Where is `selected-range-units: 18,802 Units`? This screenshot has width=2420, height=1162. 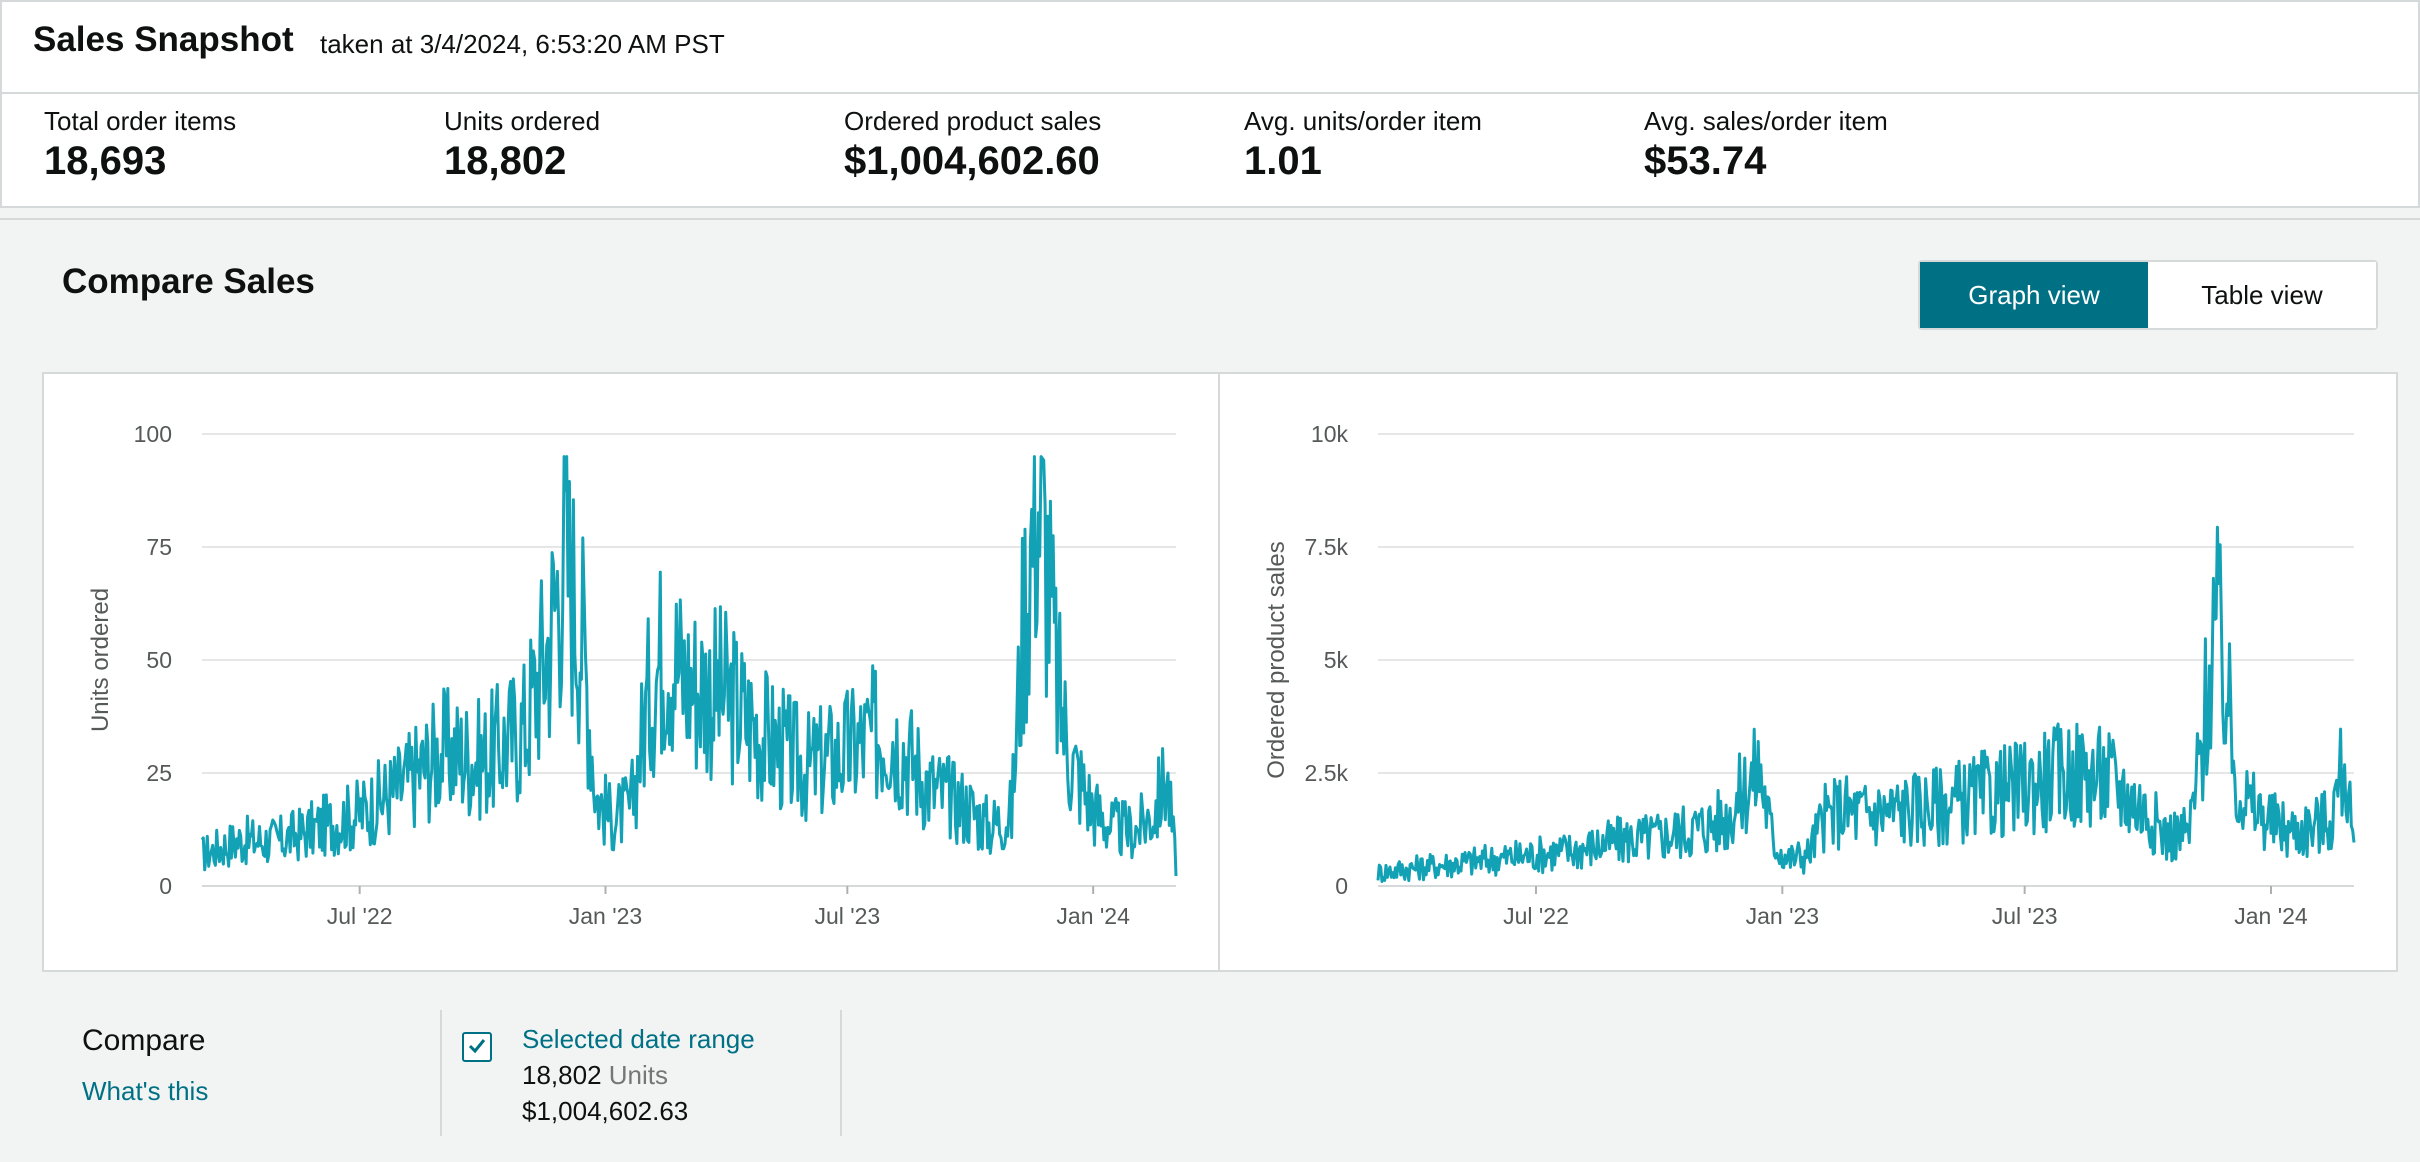
selected-range-units: 18,802 Units is located at coordinates (595, 1075).